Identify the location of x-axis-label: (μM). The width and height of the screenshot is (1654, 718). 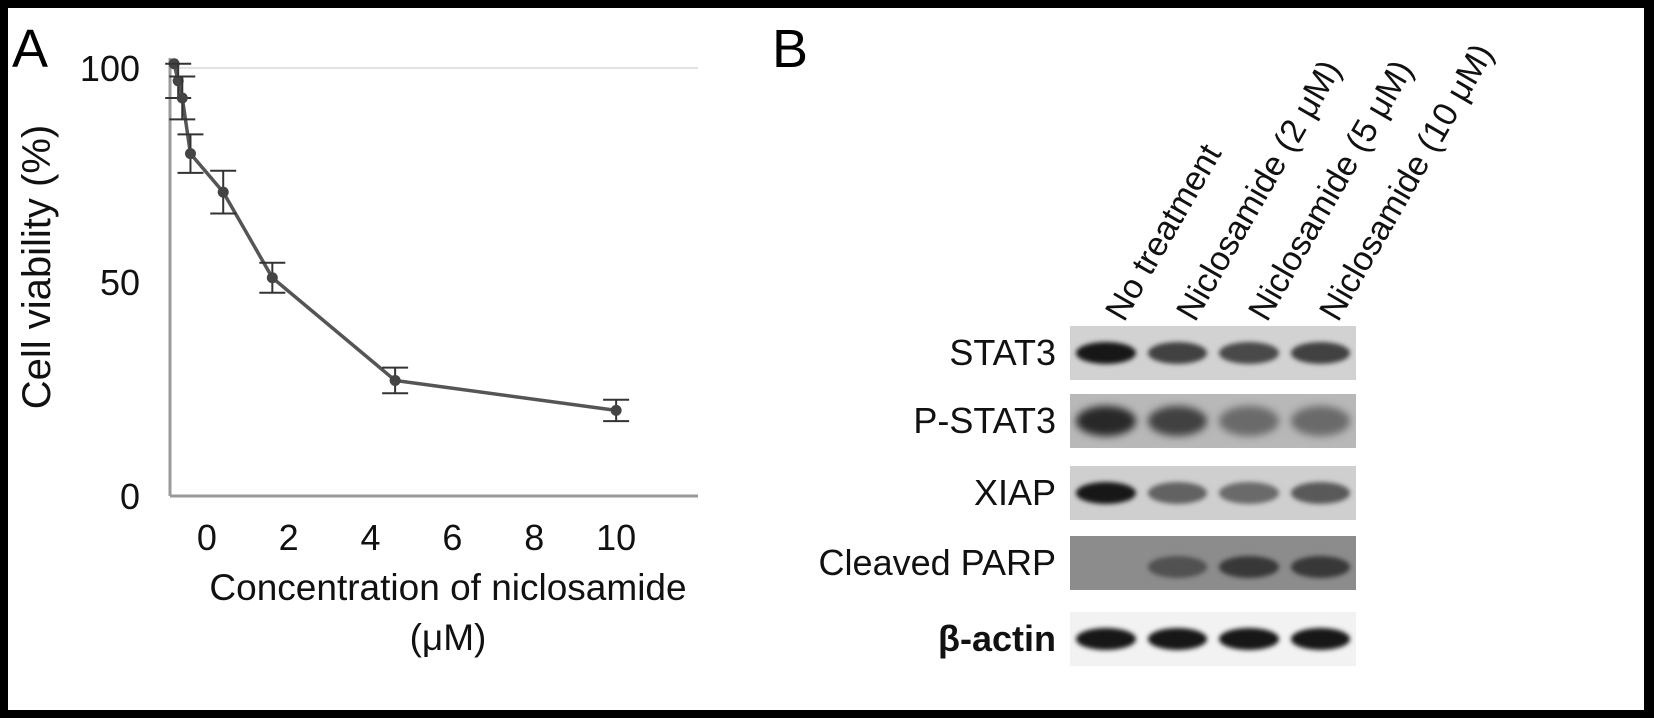
(448, 637).